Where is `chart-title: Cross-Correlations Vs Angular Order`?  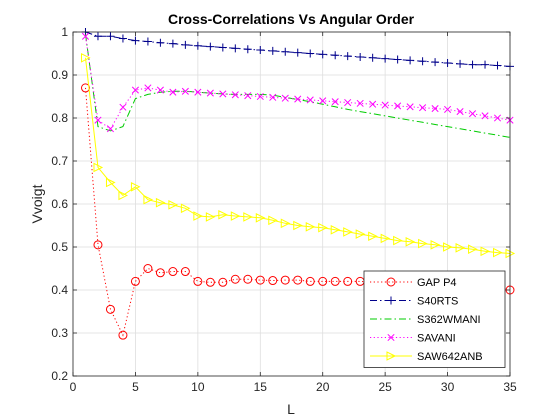
chart-title: Cross-Correlations Vs Angular Order is located at coordinates (291, 19).